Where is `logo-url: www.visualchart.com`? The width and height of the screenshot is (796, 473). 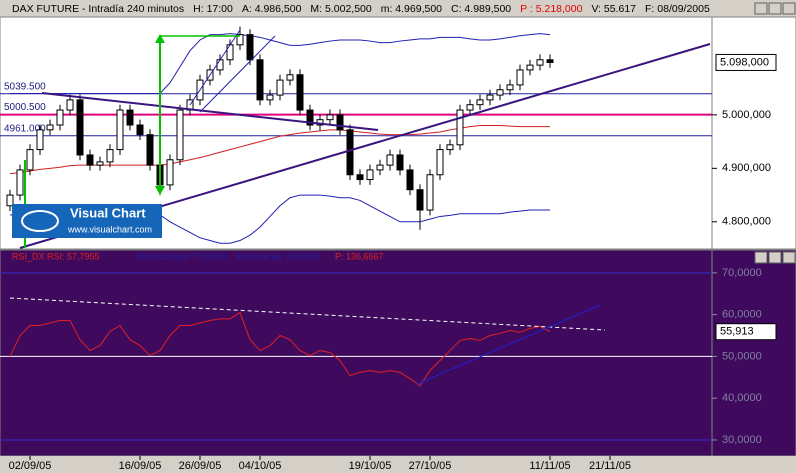 logo-url: www.visualchart.com is located at coordinates (109, 229).